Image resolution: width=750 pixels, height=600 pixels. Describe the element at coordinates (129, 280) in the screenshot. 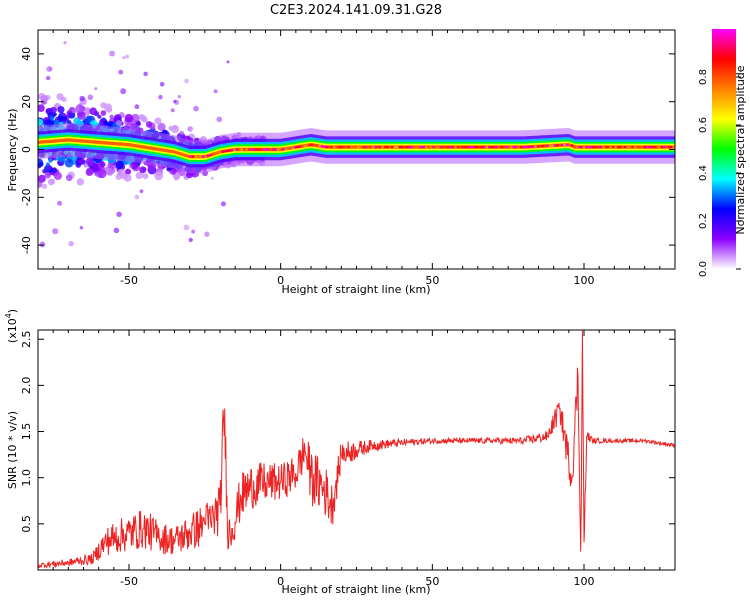

I see `spectrogram-x-tick-label: -50` at that location.